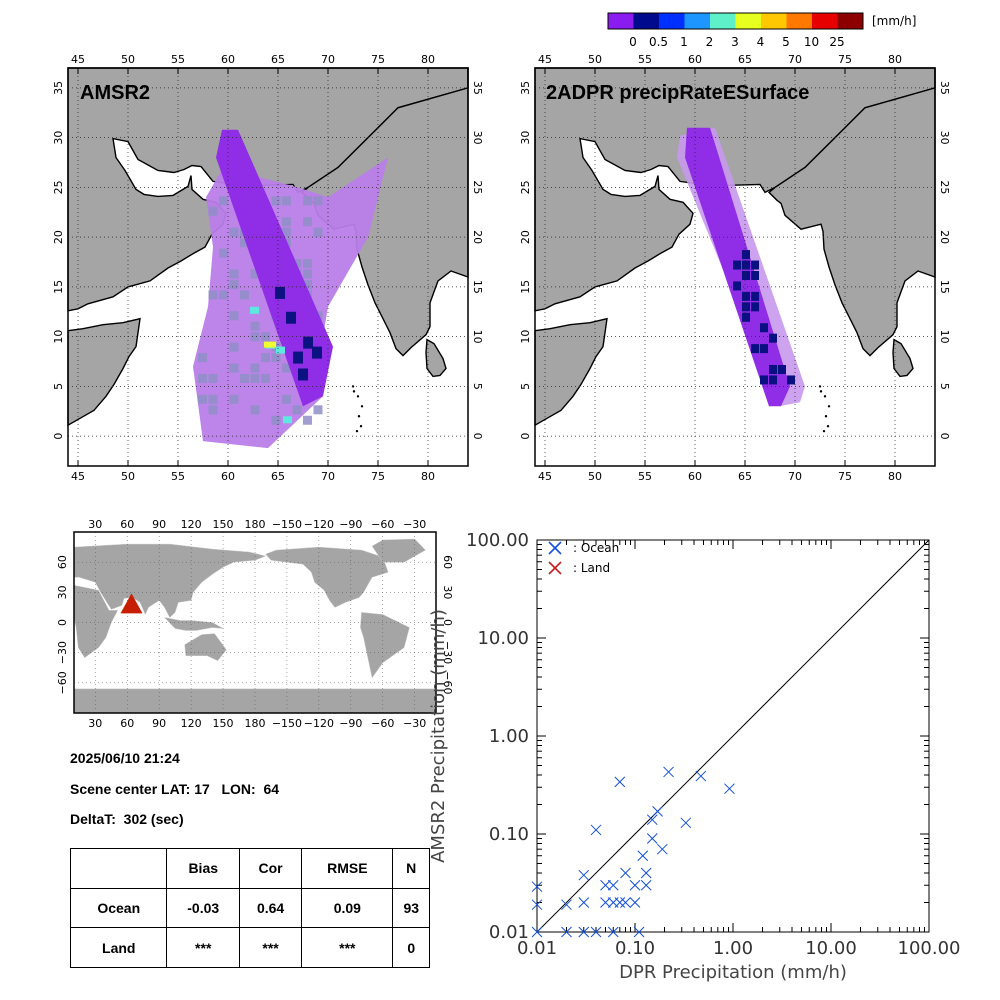 The image size is (1000, 1000). Describe the element at coordinates (903, 358) in the screenshot. I see `sri-lanka-landmass` at that location.